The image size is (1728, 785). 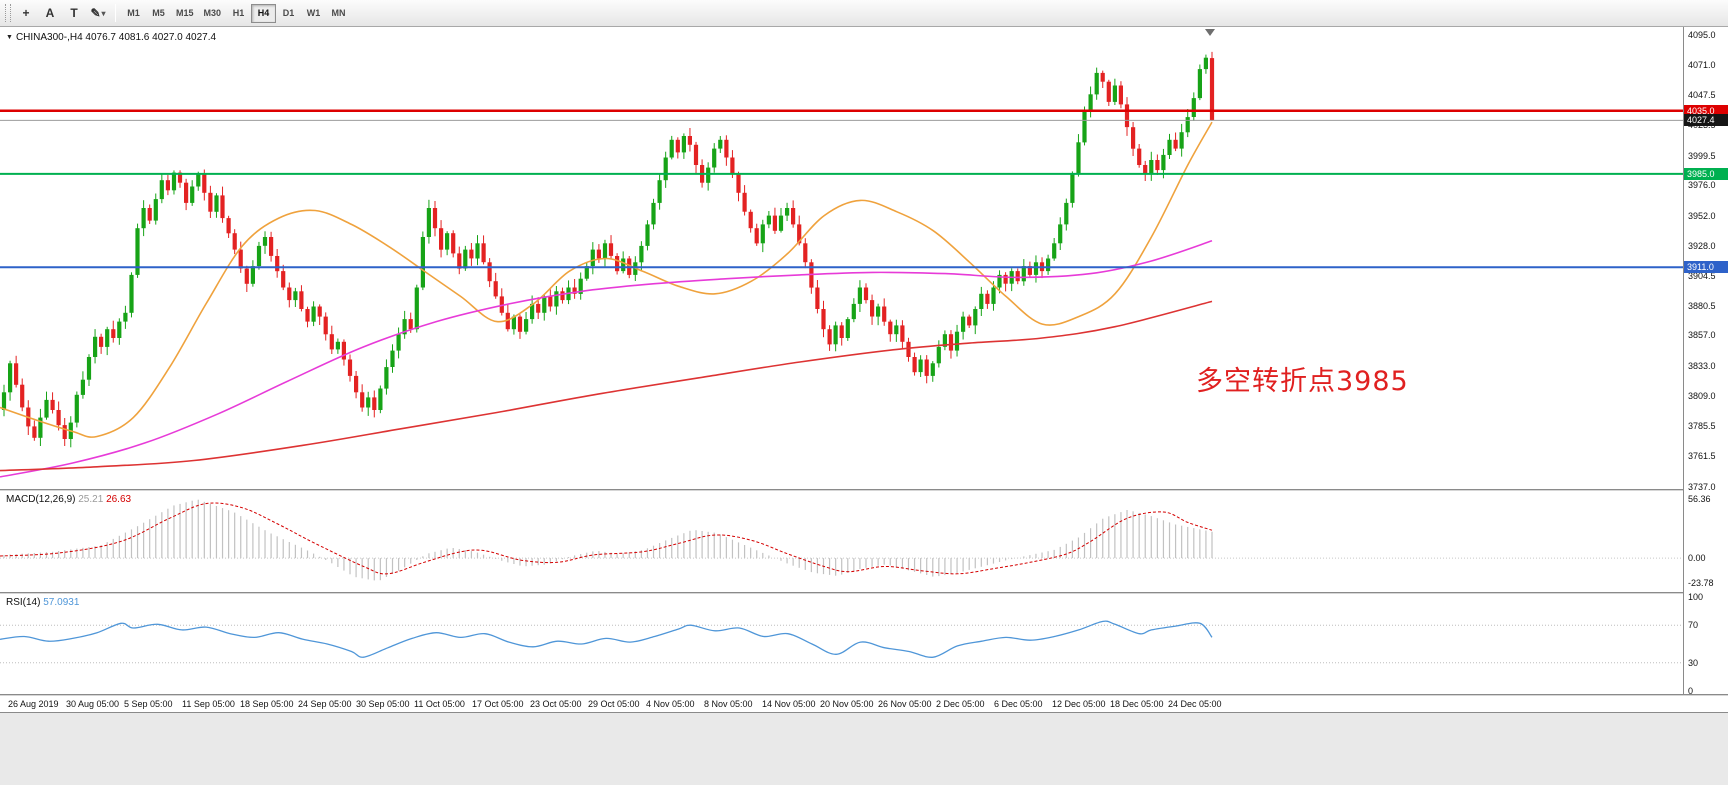 What do you see at coordinates (1210, 32) in the screenshot?
I see `chart-shift-marker-icon` at bounding box center [1210, 32].